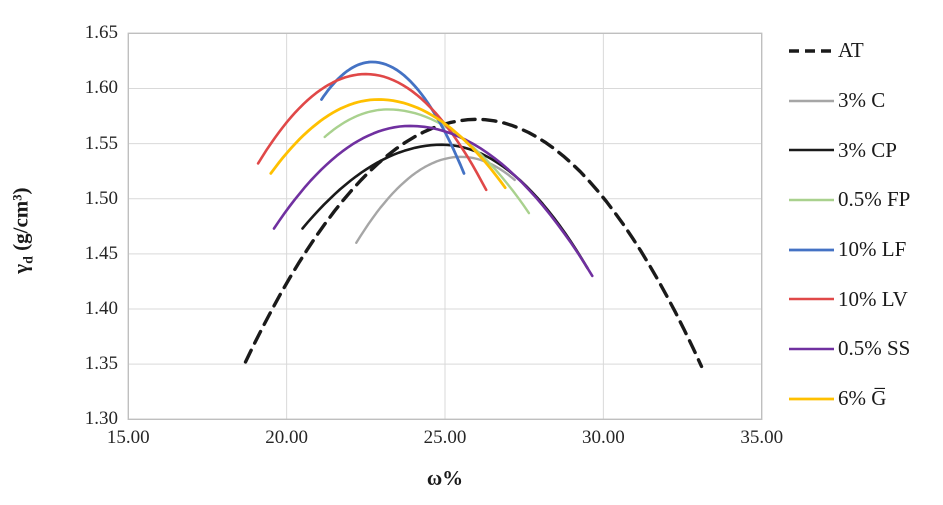 This screenshot has height=505, width=943. I want to click on legend-label: 10% LV, so click(873, 298).